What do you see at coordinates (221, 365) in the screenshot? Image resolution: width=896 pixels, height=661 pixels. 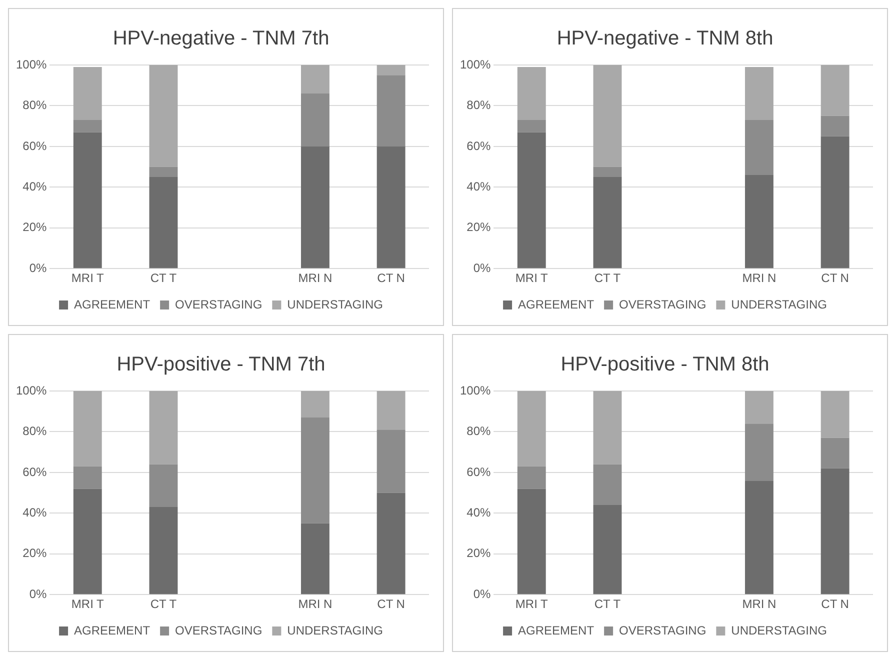 I see `chart-title: HPV-positive - TNM 7th` at bounding box center [221, 365].